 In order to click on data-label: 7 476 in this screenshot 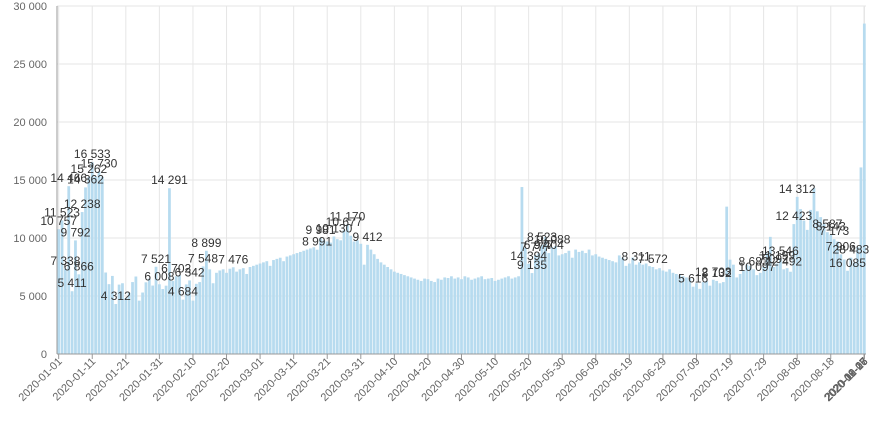, I will do `click(233, 259)`.